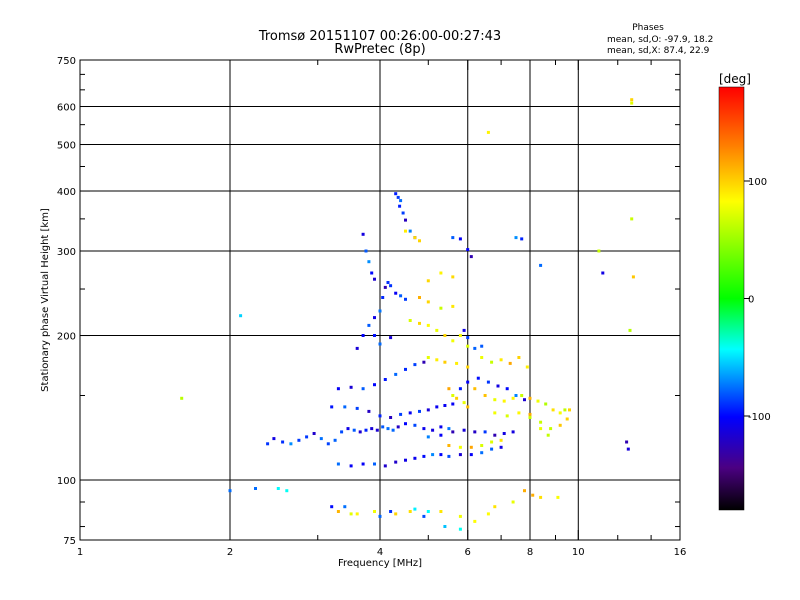 Image resolution: width=800 pixels, height=600 pixels. I want to click on x-tick-label: 2, so click(230, 552).